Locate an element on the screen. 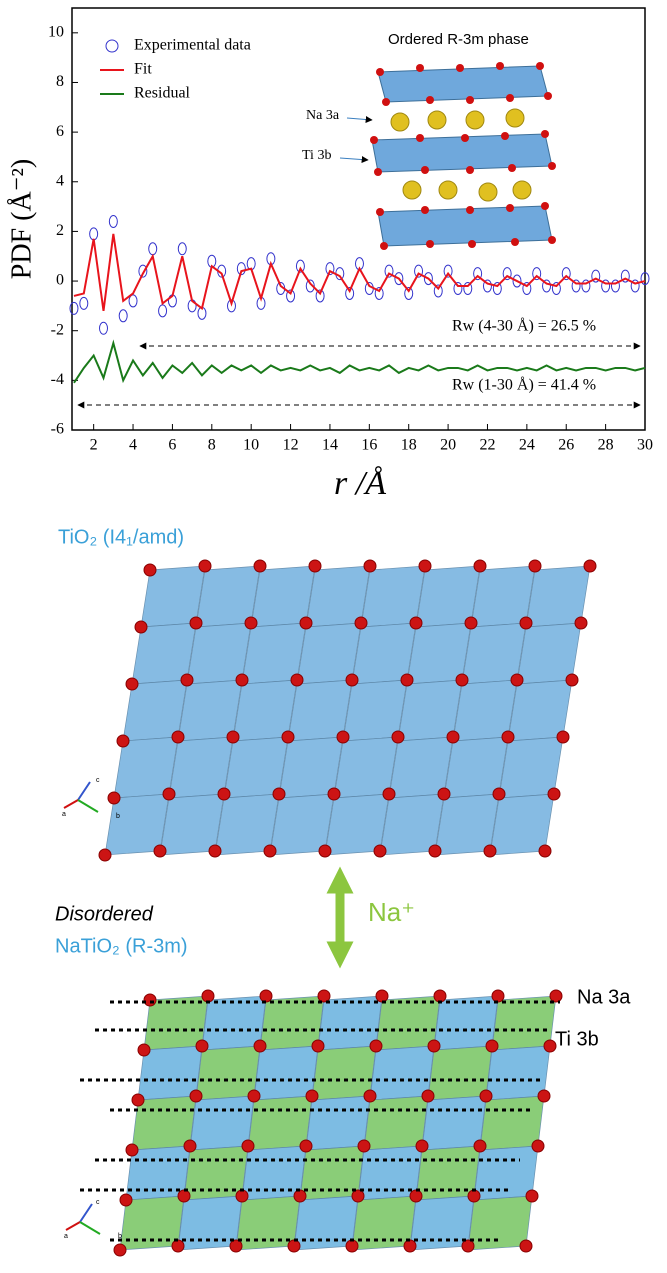 This screenshot has width=667, height=1273. x-tick-label: 12 is located at coordinates (291, 445).